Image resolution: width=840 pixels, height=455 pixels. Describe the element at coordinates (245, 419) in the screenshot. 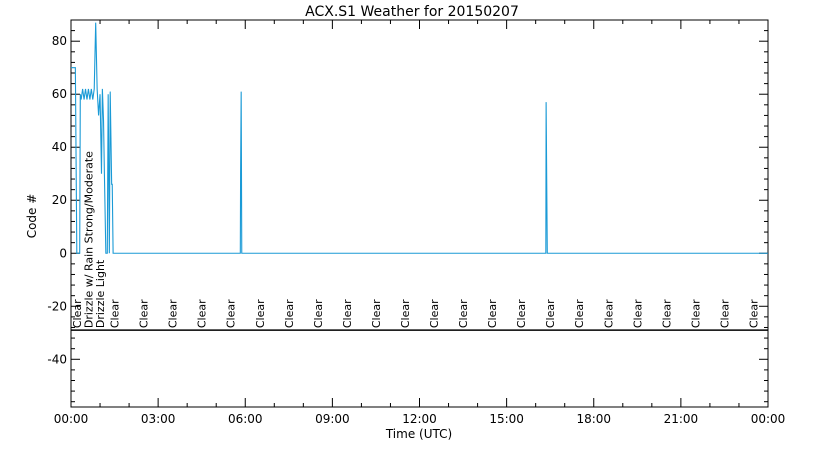

I see `x-tick-label: 06:00` at that location.